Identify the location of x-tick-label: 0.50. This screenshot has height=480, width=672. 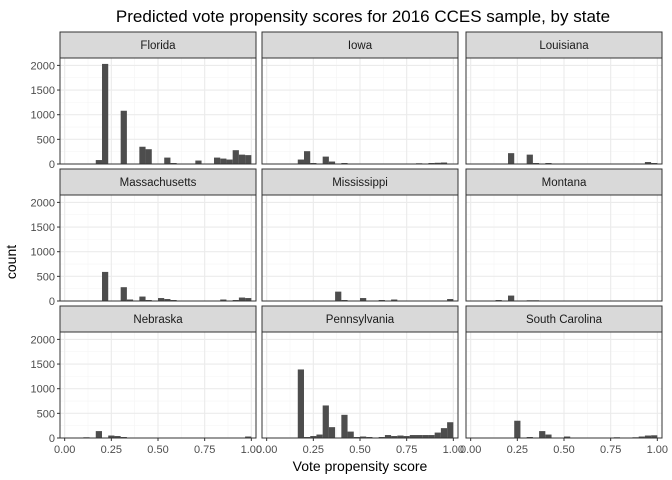
(359, 450).